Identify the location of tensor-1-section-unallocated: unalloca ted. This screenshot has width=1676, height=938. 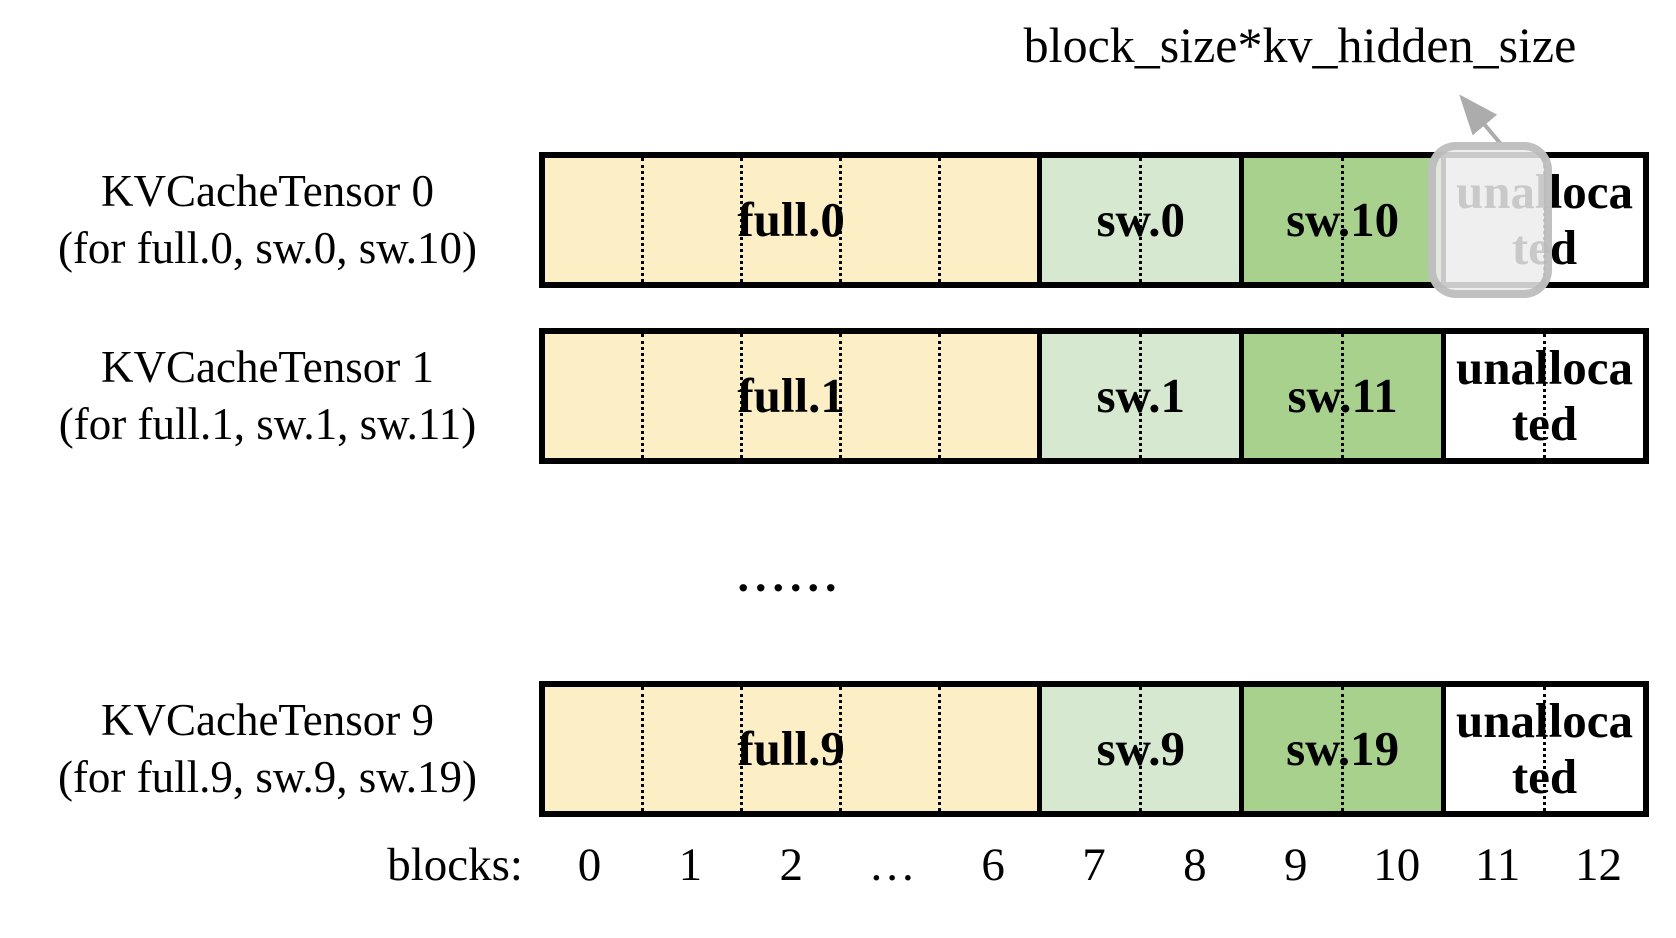
(1542, 396).